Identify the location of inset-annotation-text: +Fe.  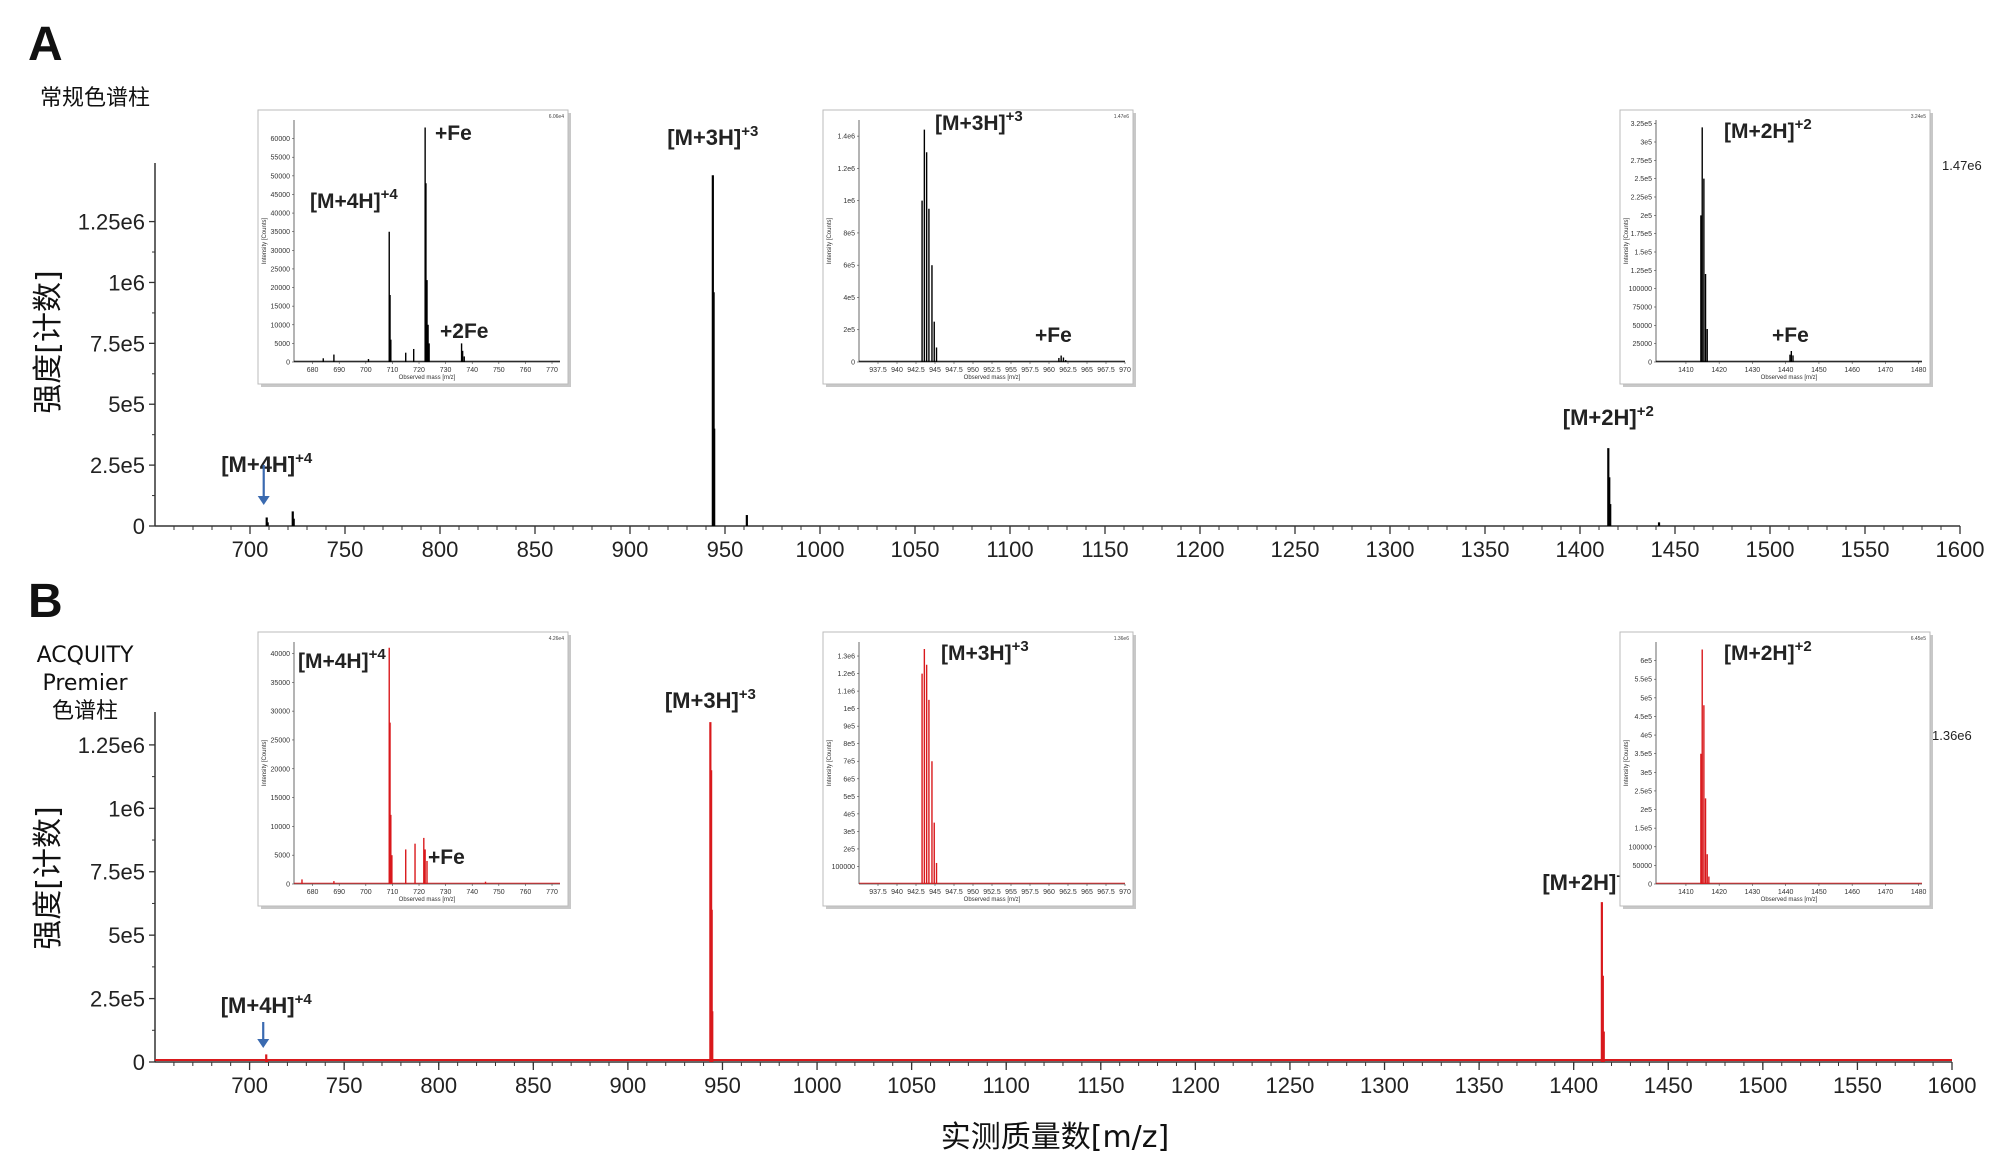
(453, 133).